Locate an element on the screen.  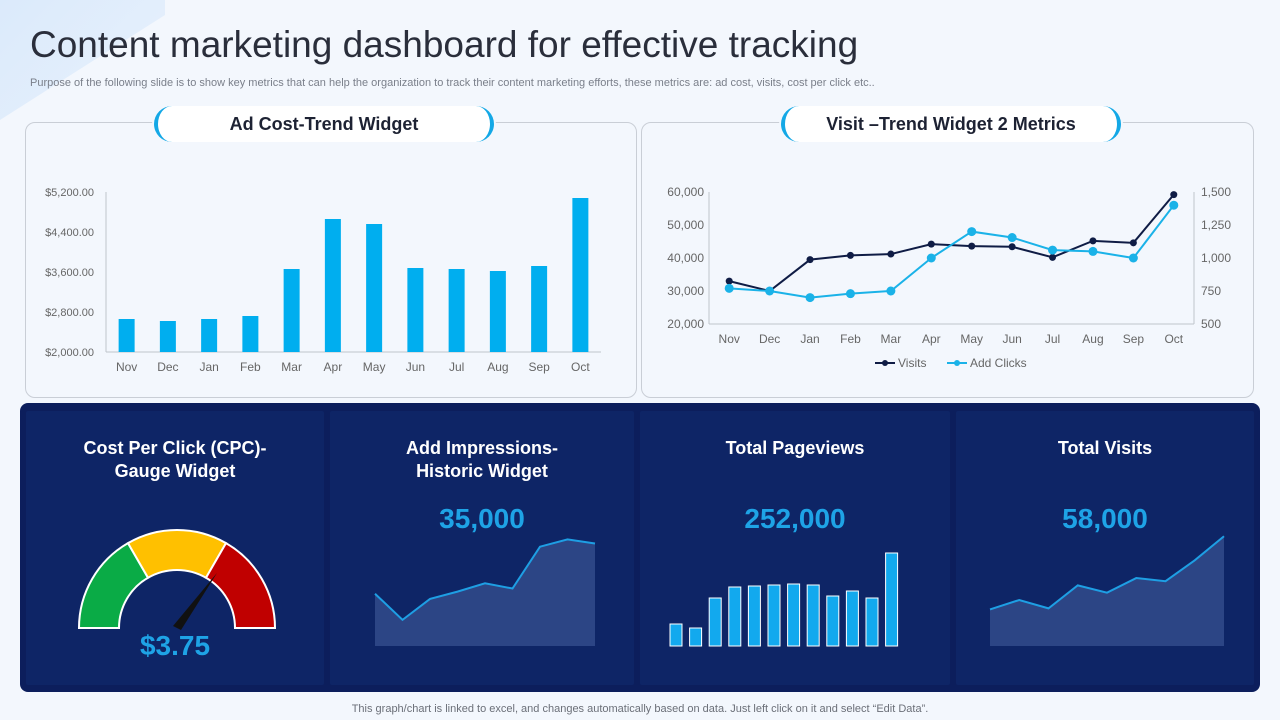
ad-cost-title: Ad Cost-Trend Widget is located at coordinates (324, 124).